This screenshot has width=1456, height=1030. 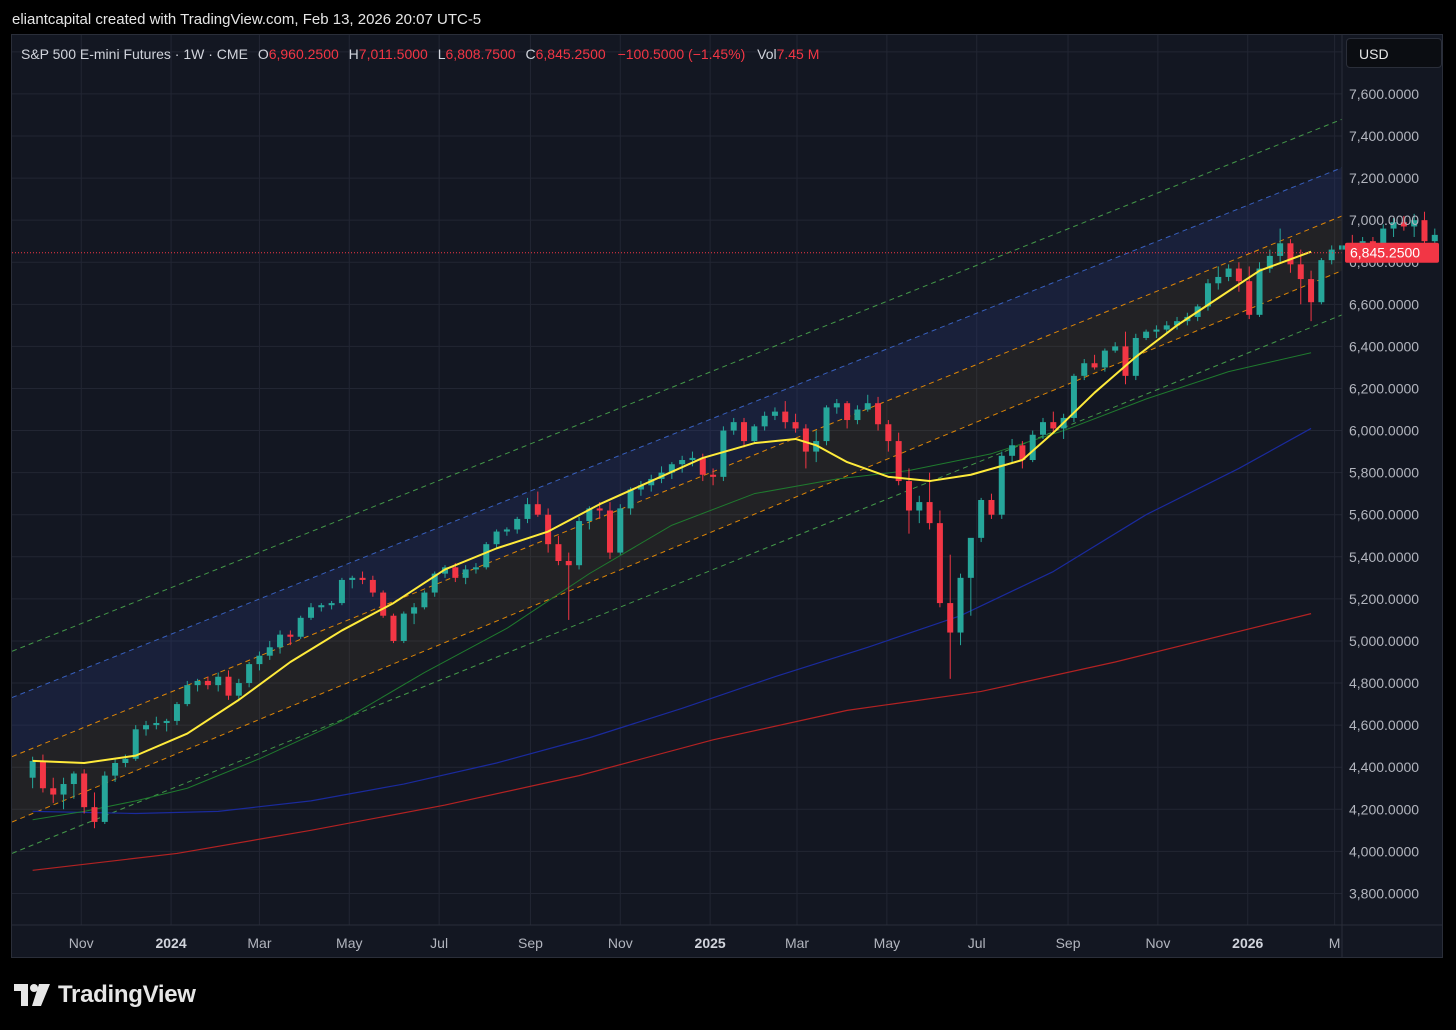 What do you see at coordinates (1157, 943) in the screenshot?
I see `time-axis-label: Nov` at bounding box center [1157, 943].